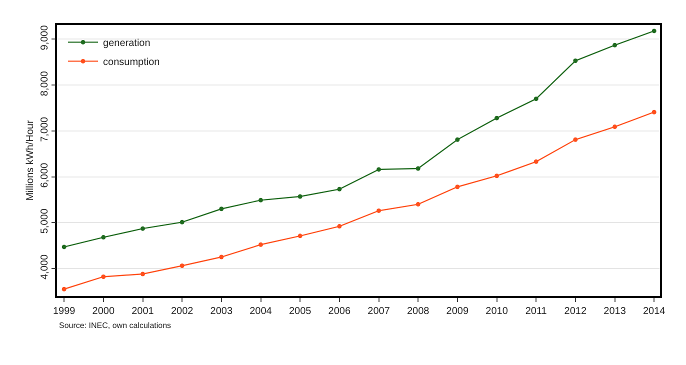 This screenshot has height=365, width=686. Describe the element at coordinates (44, 83) in the screenshot. I see `y-tick-label: 8,000` at that location.